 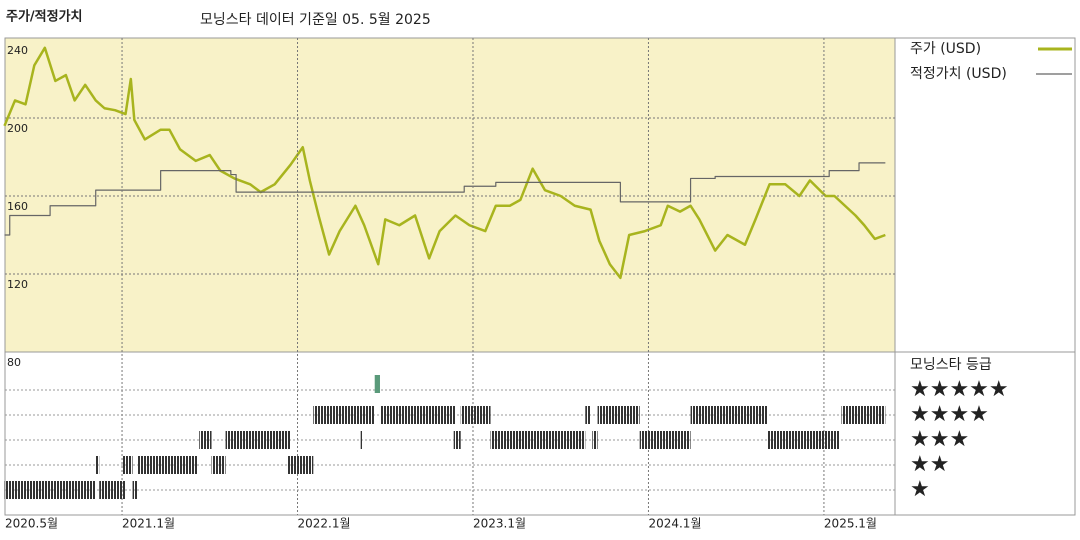 What do you see at coordinates (445, 199) in the screenshot?
I see `fair-value-line` at bounding box center [445, 199].